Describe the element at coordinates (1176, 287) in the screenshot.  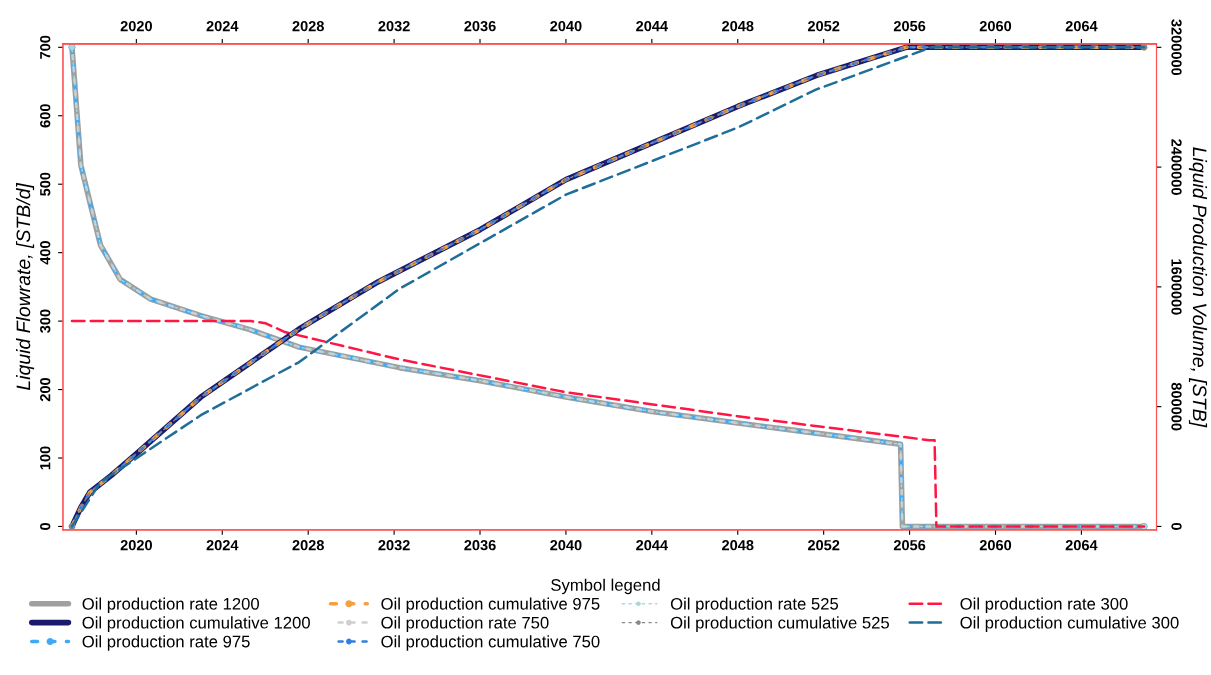
I see `y2-tick-label: 1600000` at that location.